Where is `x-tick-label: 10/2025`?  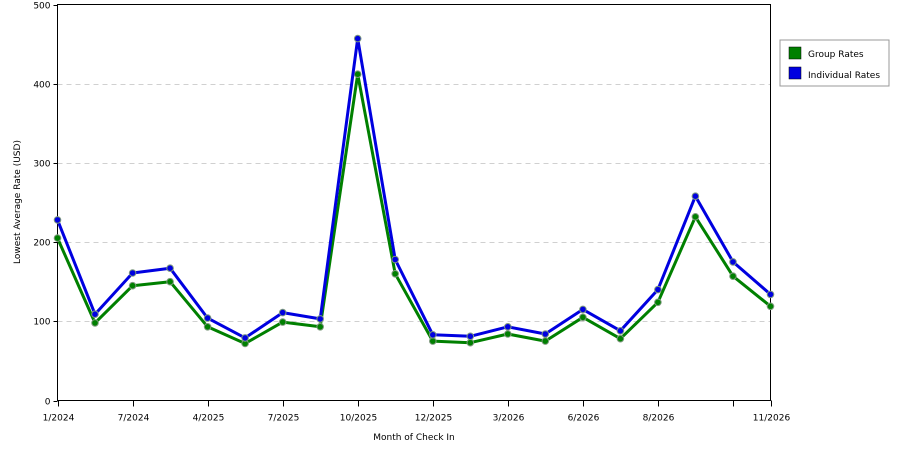
x-tick-label: 10/2025 is located at coordinates (358, 419).